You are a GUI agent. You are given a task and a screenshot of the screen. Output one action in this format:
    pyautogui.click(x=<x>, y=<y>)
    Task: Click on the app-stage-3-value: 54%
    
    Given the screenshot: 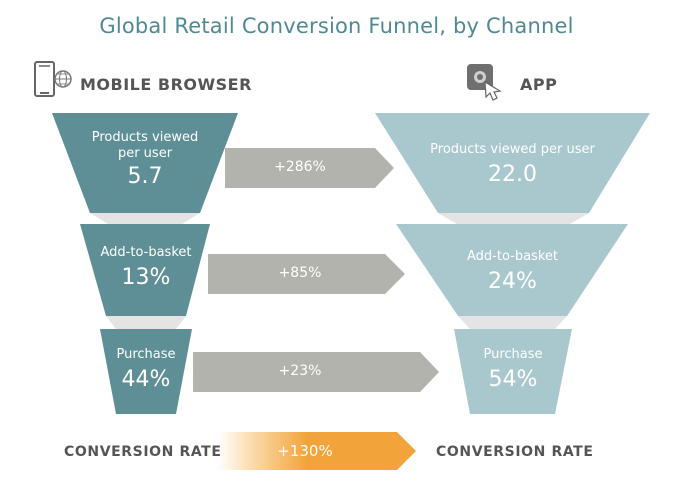 What is the action you would take?
    pyautogui.click(x=513, y=379)
    